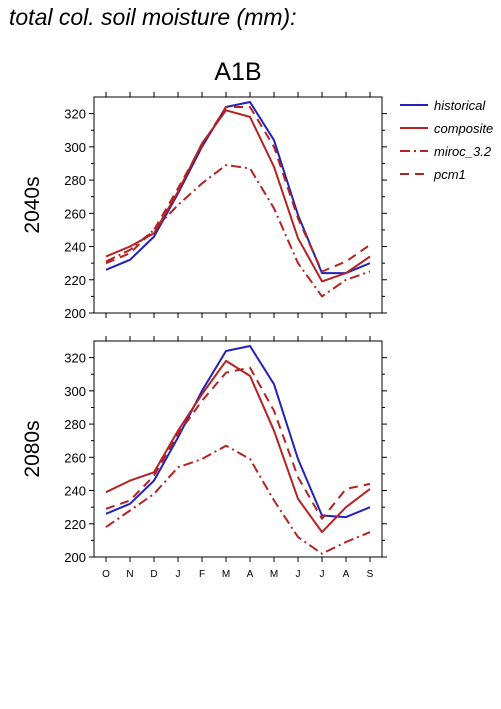  I want to click on figure-title: total col. soil moisture (mm):, so click(153, 17).